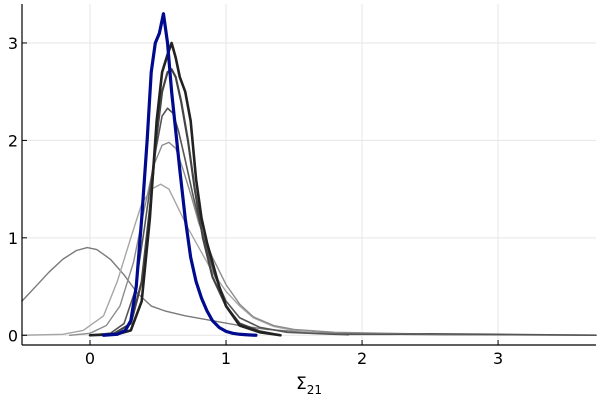 Image resolution: width=600 pixels, height=405 pixels. Describe the element at coordinates (13, 335) in the screenshot. I see `y-tick-label: 0` at that location.